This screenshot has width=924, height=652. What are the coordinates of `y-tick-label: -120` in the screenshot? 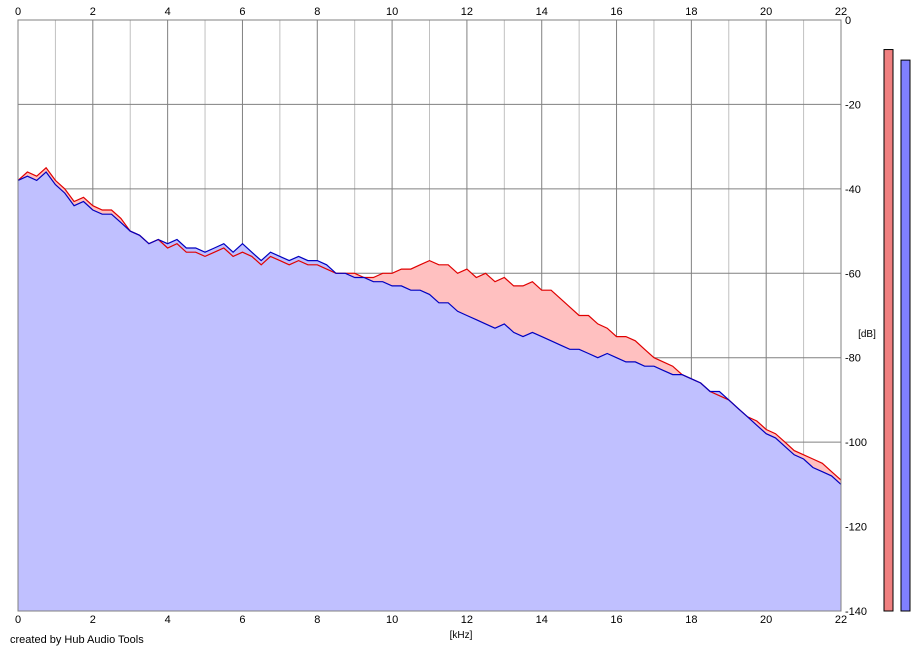 It's located at (856, 528).